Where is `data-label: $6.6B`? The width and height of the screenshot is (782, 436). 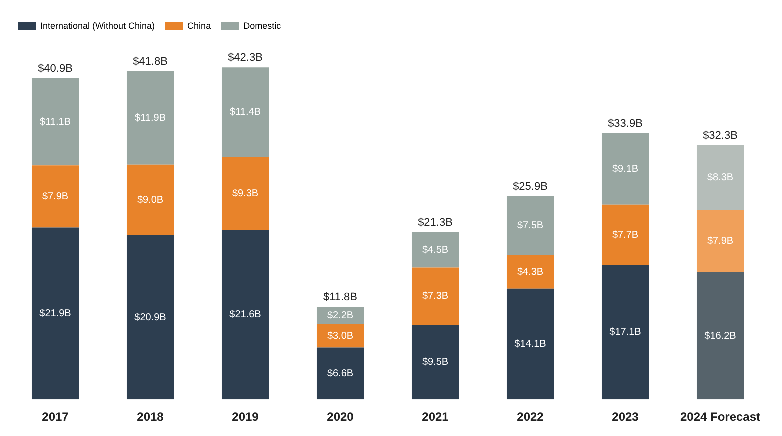 data-label: $6.6B is located at coordinates (340, 374).